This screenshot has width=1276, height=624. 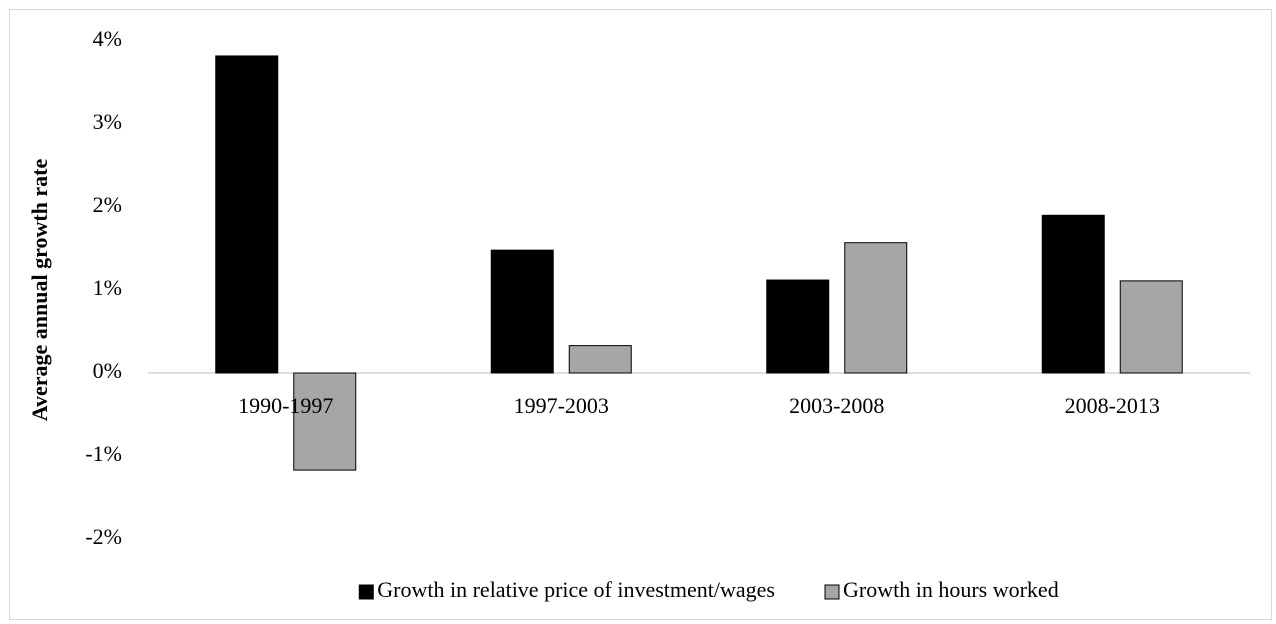 I want to click on y-tick-label: 0%, so click(x=107, y=370).